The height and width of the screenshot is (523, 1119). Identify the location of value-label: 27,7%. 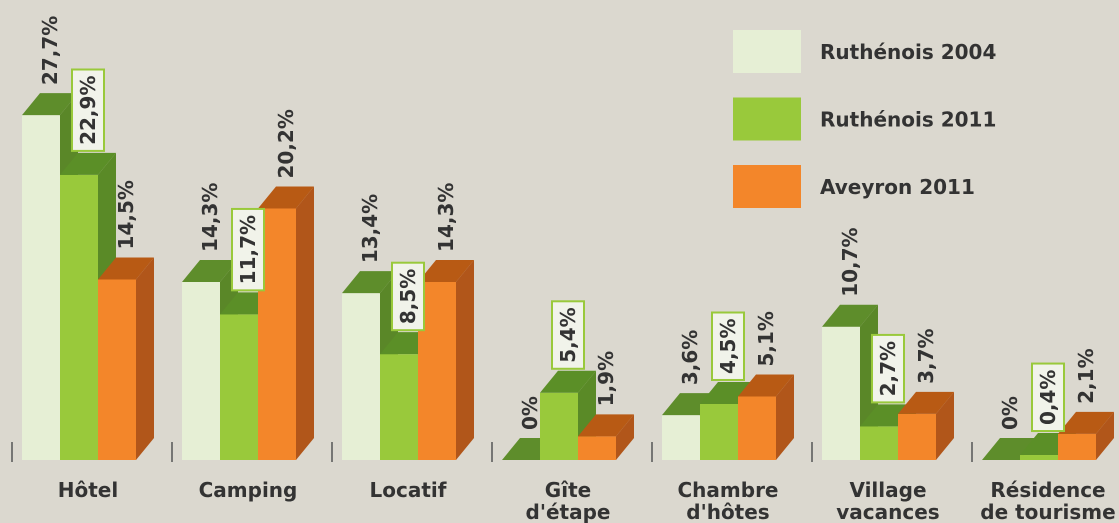
(50, 50).